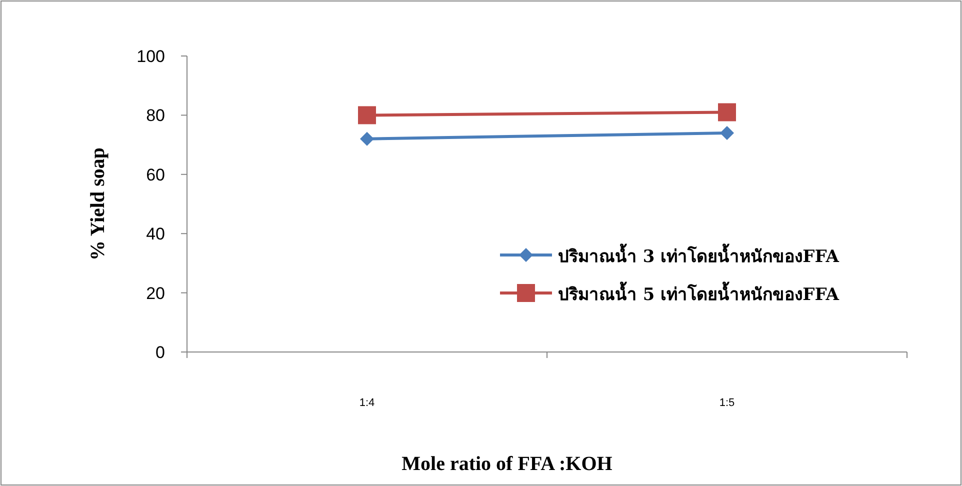  What do you see at coordinates (155, 293) in the screenshot?
I see `y-tick-label: 20` at bounding box center [155, 293].